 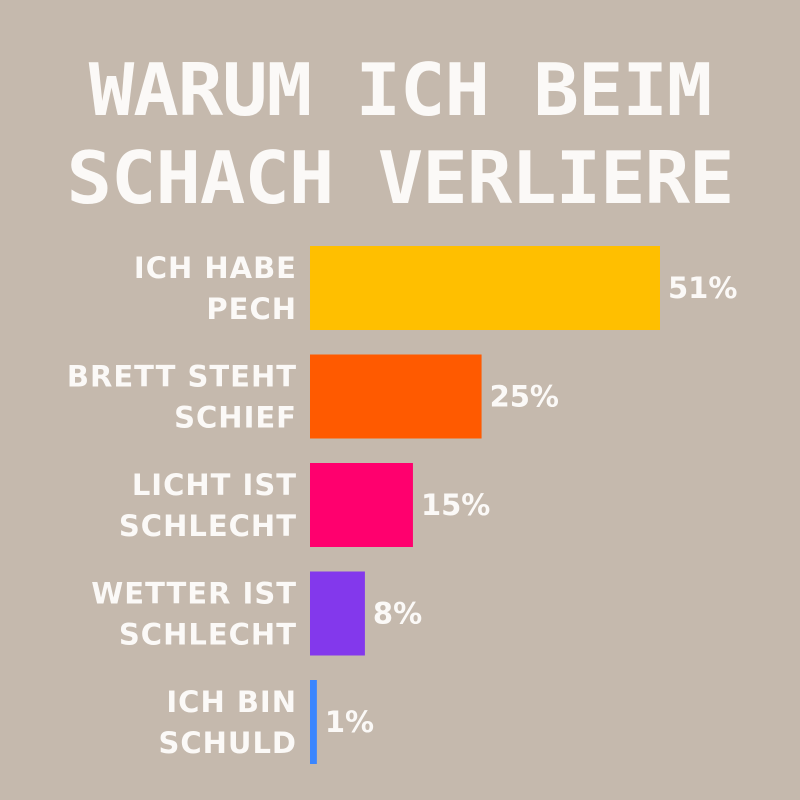 I want to click on category-label-2-line-0: LICHT IST, so click(x=214, y=485).